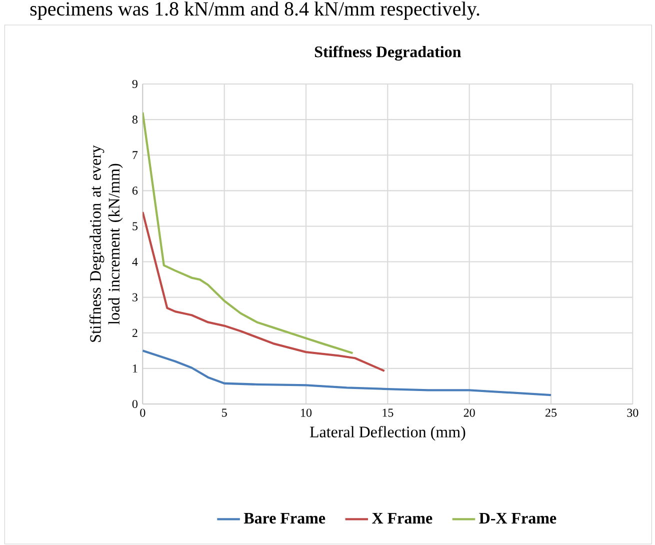  Describe the element at coordinates (387, 53) in the screenshot. I see `chart-title: Stiffness Degradation` at that location.